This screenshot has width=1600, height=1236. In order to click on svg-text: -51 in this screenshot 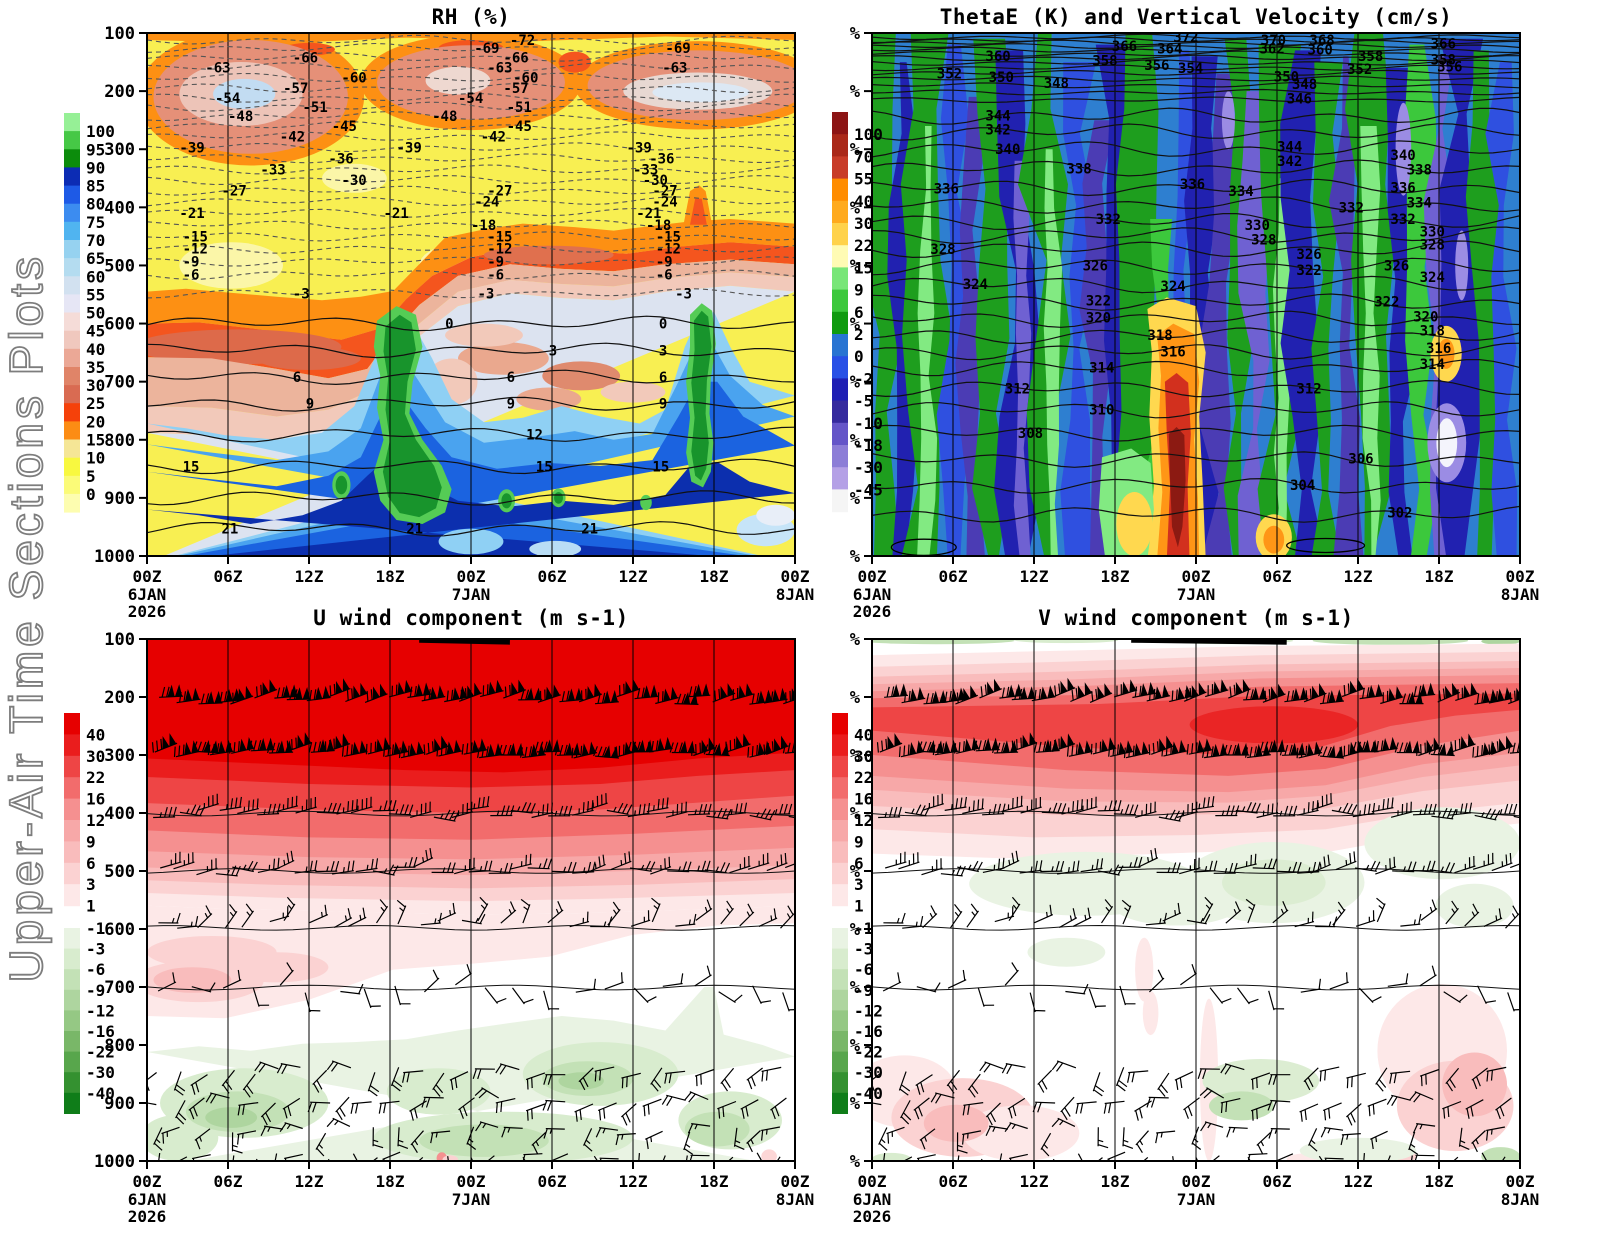, I will do `click(519, 108)`.